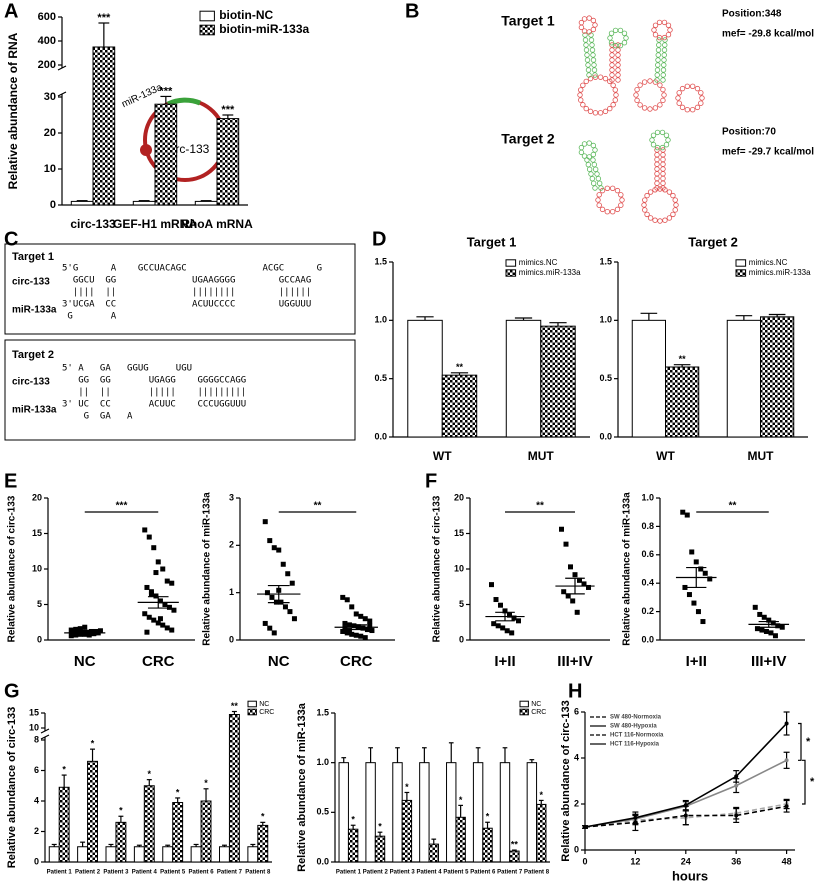 This screenshot has height=886, width=819. What do you see at coordinates (437, 568) in the screenshot?
I see `y-axis-label: Relative abundance of circ-133` at bounding box center [437, 568].